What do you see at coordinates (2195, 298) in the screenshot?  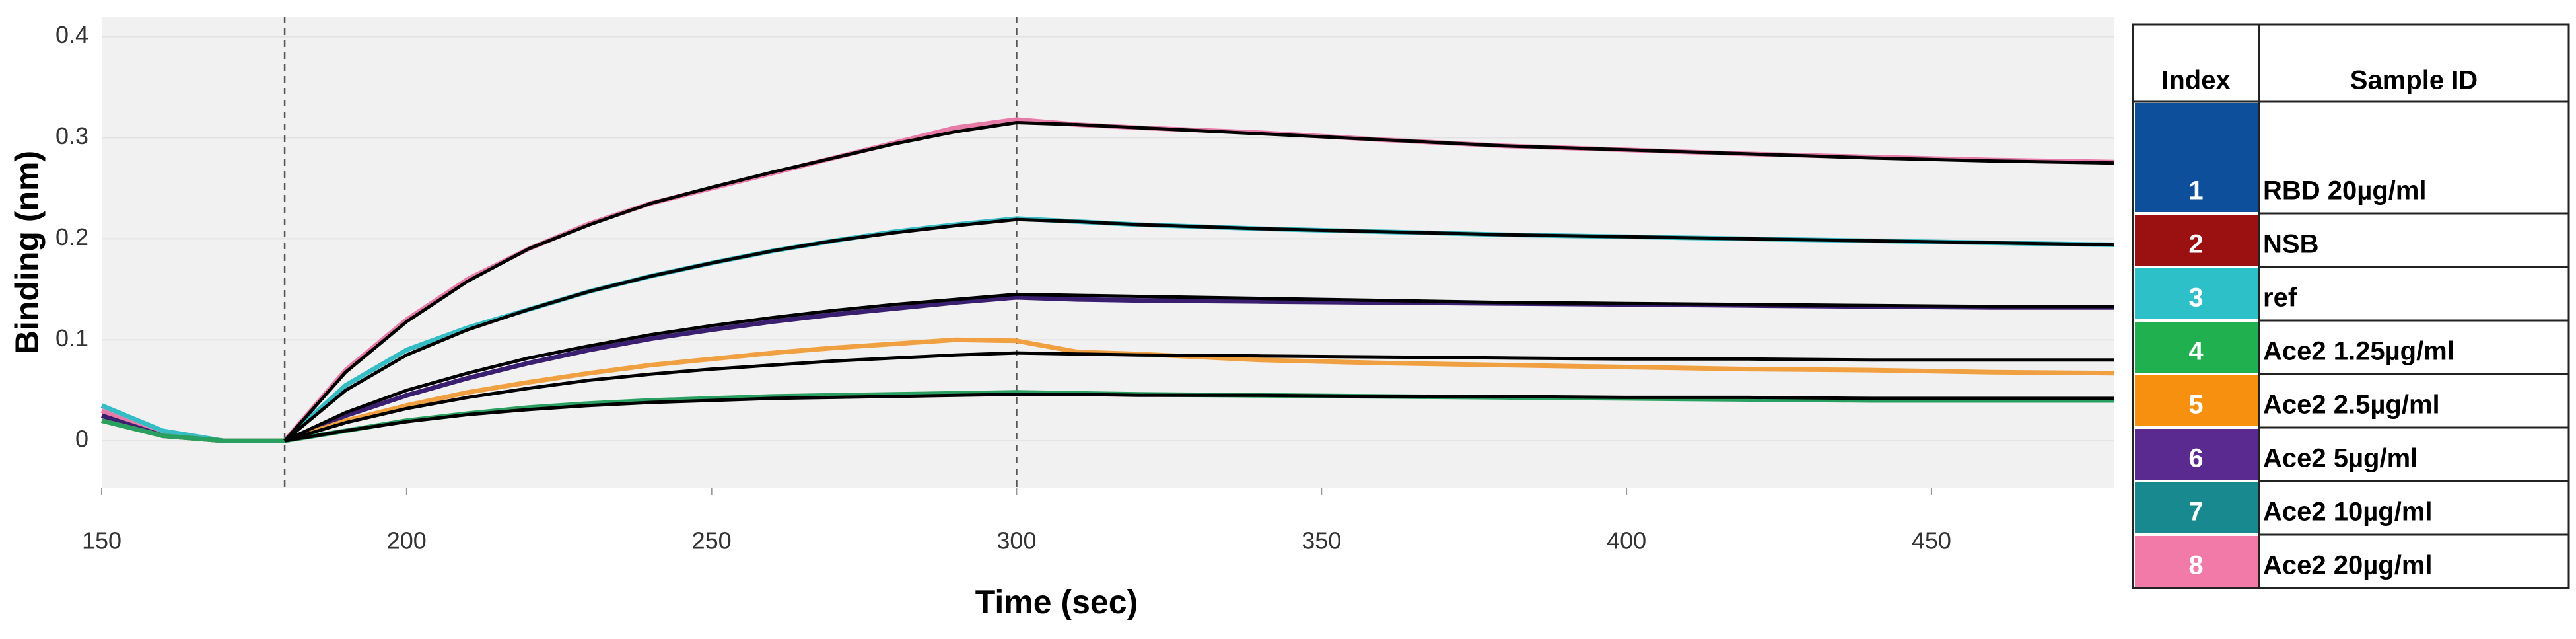 I see `legend-index: 3` at bounding box center [2195, 298].